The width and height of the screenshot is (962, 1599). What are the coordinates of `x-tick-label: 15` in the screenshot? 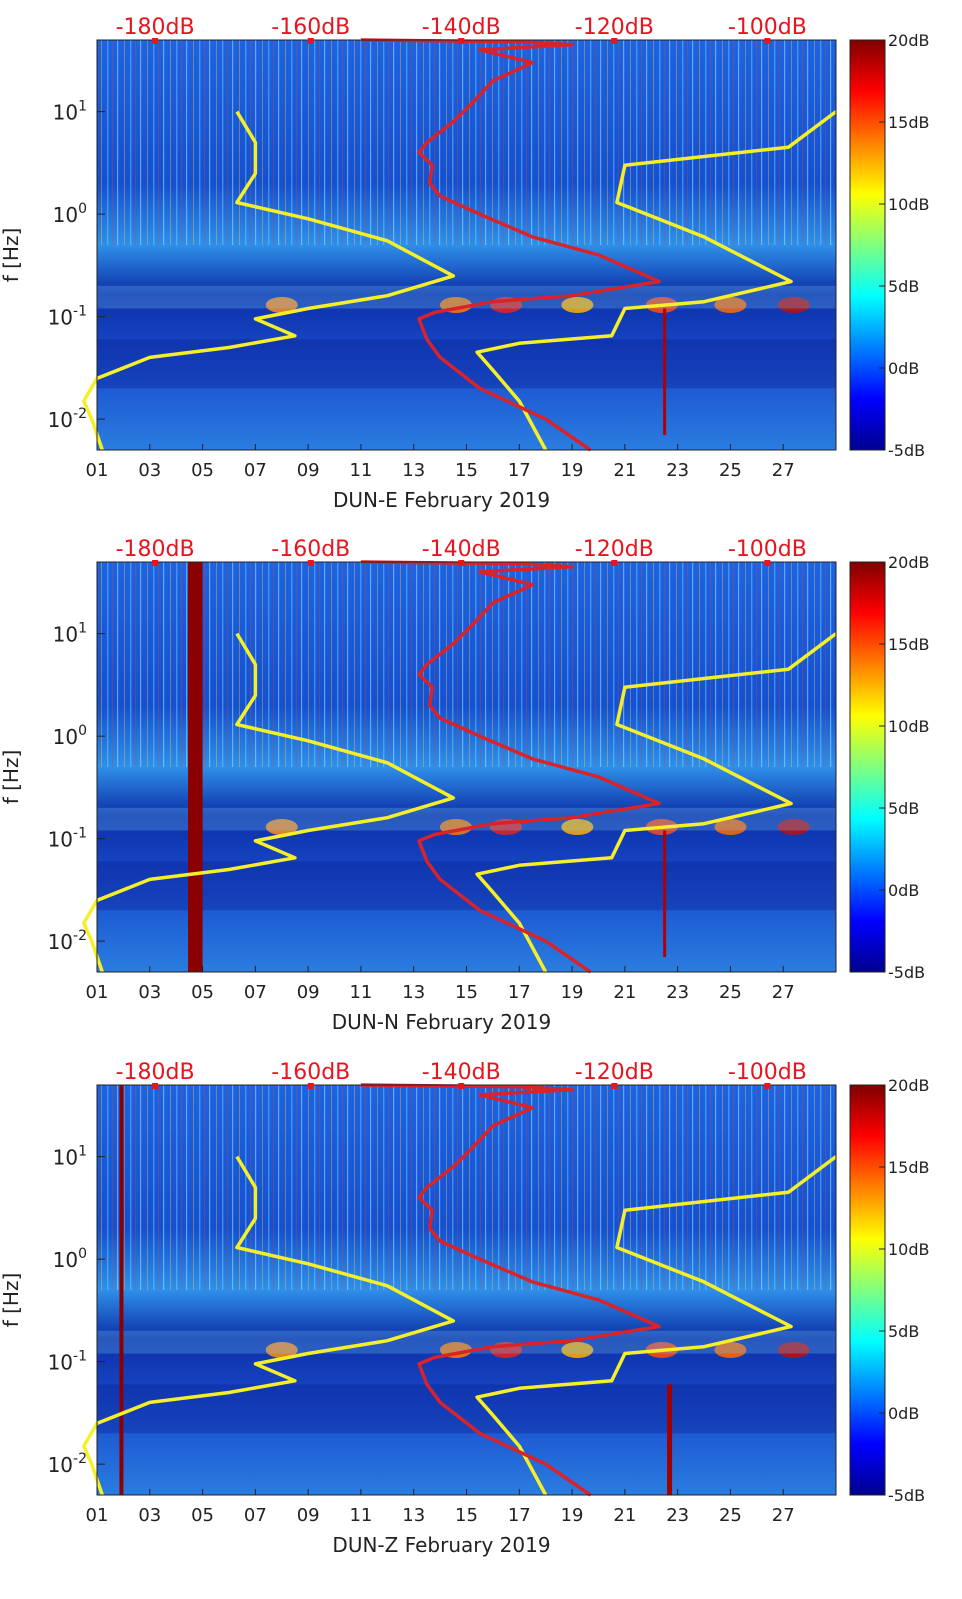 It's located at (466, 1515).